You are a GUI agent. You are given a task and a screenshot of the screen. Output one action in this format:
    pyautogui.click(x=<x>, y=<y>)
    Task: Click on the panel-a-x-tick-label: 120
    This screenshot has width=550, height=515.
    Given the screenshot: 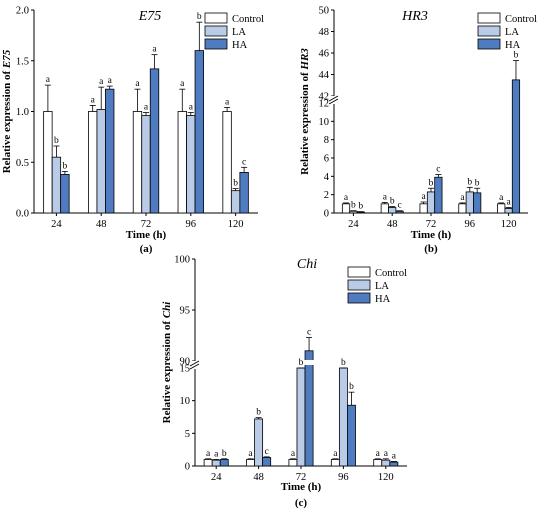 What is the action you would take?
    pyautogui.click(x=236, y=224)
    